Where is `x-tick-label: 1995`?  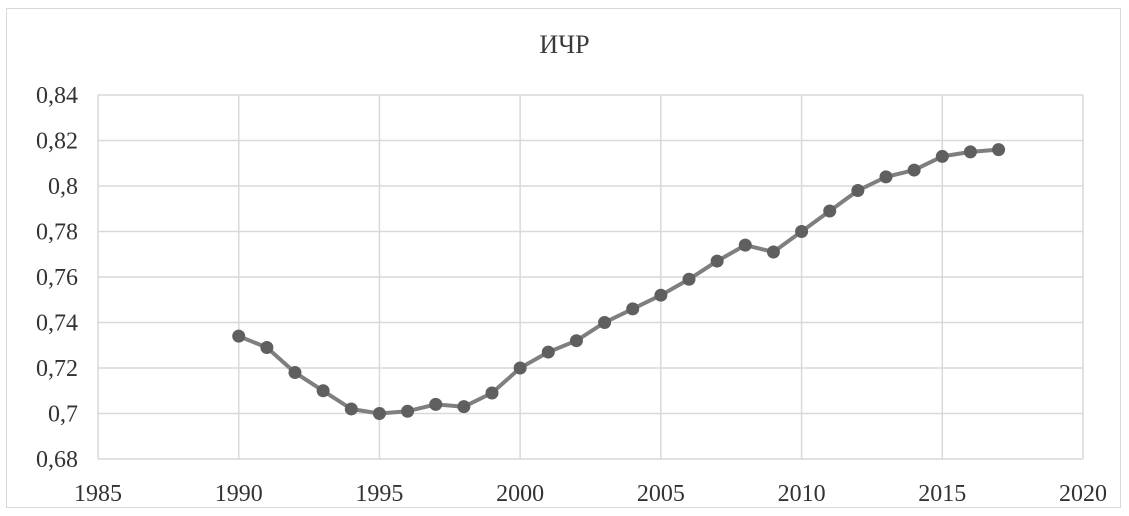 x-tick-label: 1995 is located at coordinates (379, 494).